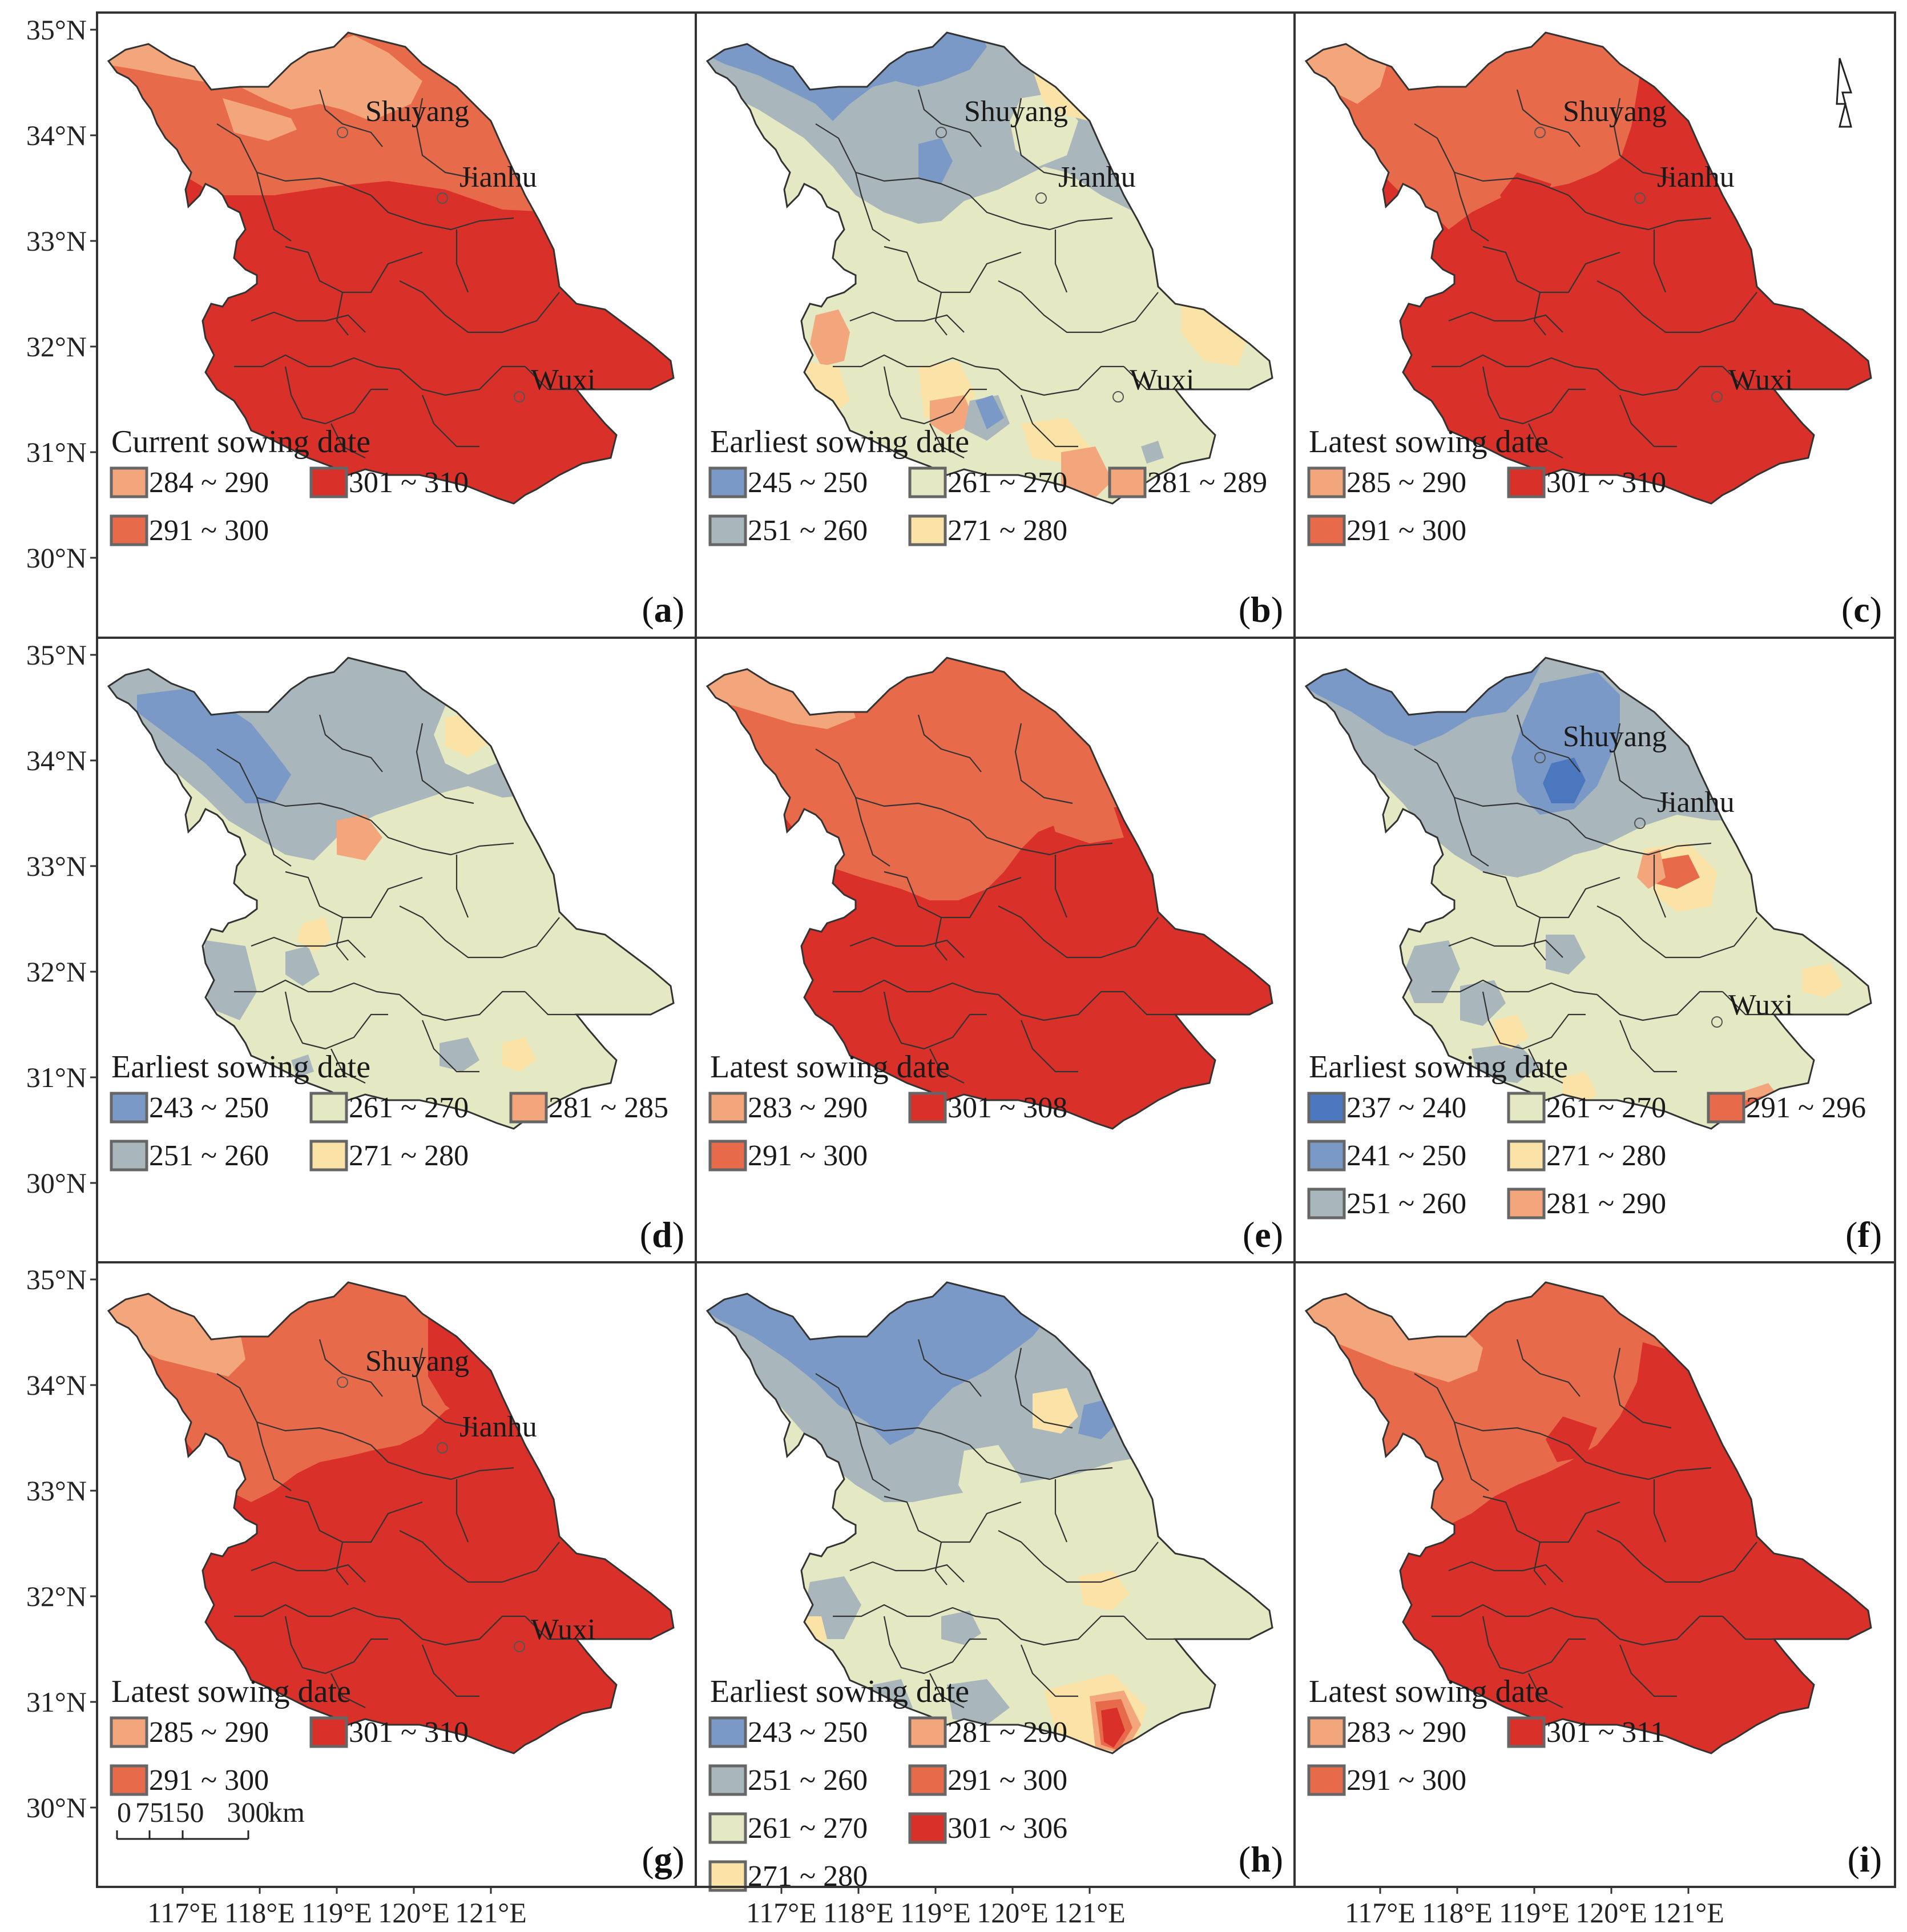  What do you see at coordinates (663, 1859) in the screenshot?
I see `panel-letter: (g)` at bounding box center [663, 1859].